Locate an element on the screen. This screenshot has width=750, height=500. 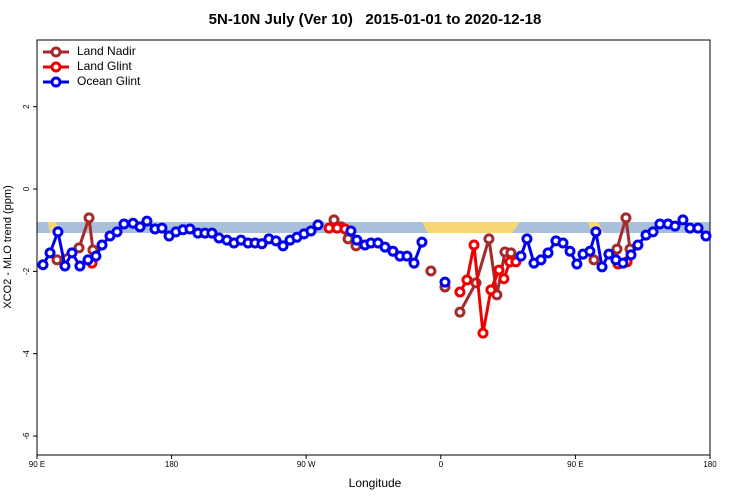
y-tick-label: 0 is located at coordinates (26, 188).